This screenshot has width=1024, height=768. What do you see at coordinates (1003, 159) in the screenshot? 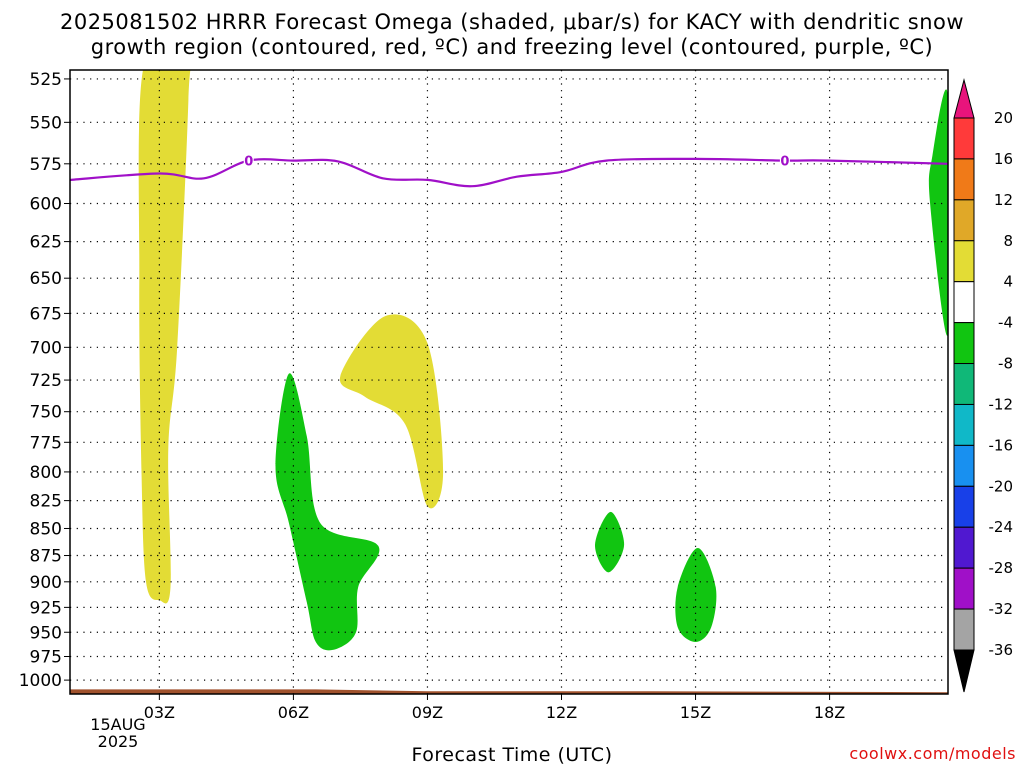
I see `colorbar-tick-label: 16` at bounding box center [1003, 159].